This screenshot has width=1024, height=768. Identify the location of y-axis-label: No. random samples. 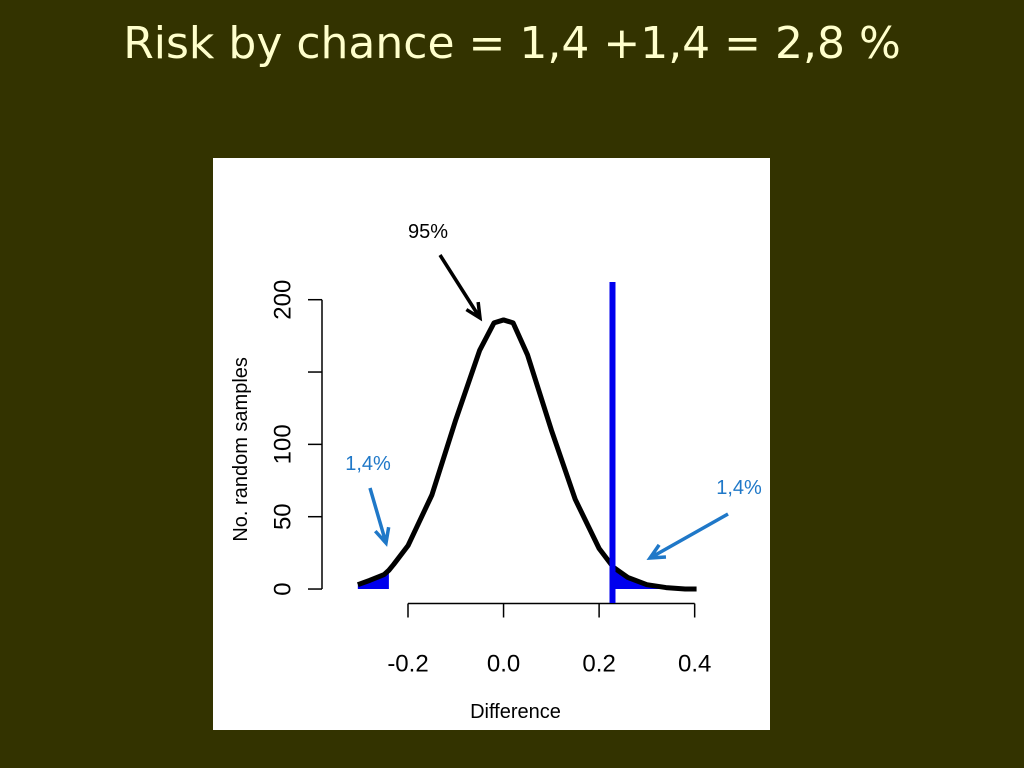
(241, 449).